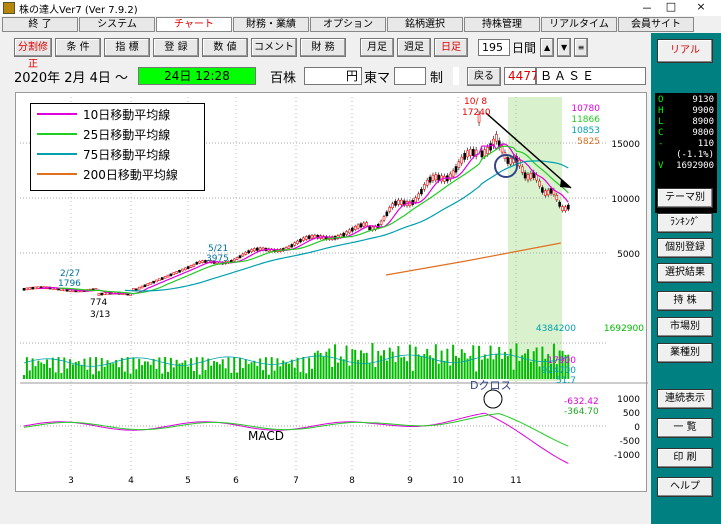 Image resolution: width=721 pixels, height=524 pixels. What do you see at coordinates (377, 47) in the screenshot?
I see `monthly-button: 月足` at bounding box center [377, 47].